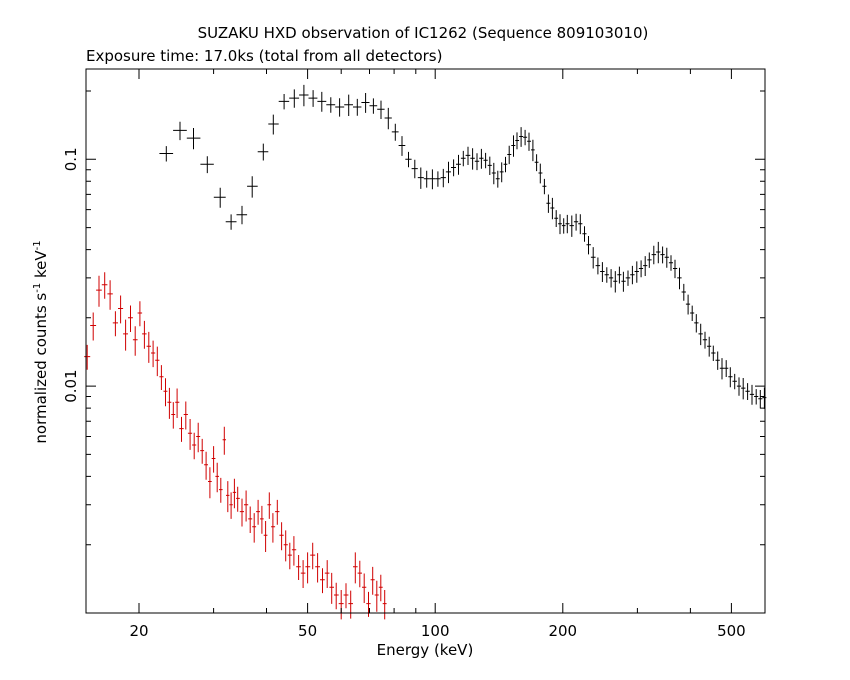 This screenshot has width=850, height=680. Describe the element at coordinates (562, 631) in the screenshot. I see `x-tick-label: 200` at that location.